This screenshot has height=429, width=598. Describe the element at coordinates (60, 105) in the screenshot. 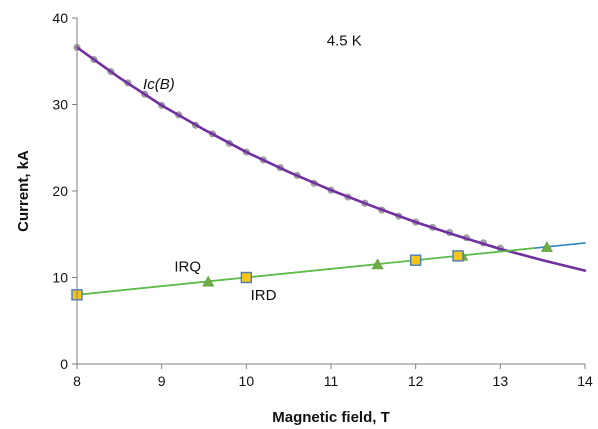

I see `y-tick-label: 30` at that location.